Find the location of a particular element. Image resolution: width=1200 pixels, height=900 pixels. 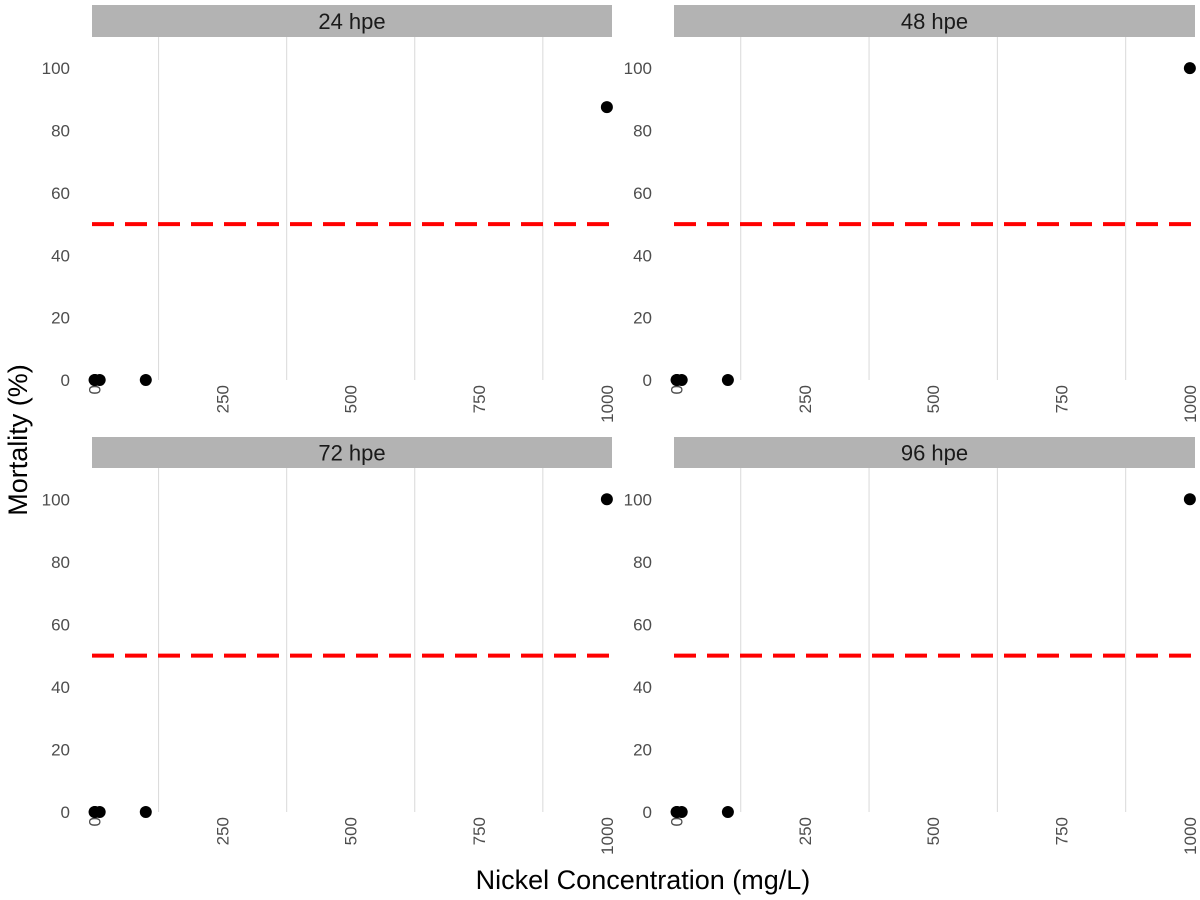

facet-label: 24 hpe is located at coordinates (351, 21).